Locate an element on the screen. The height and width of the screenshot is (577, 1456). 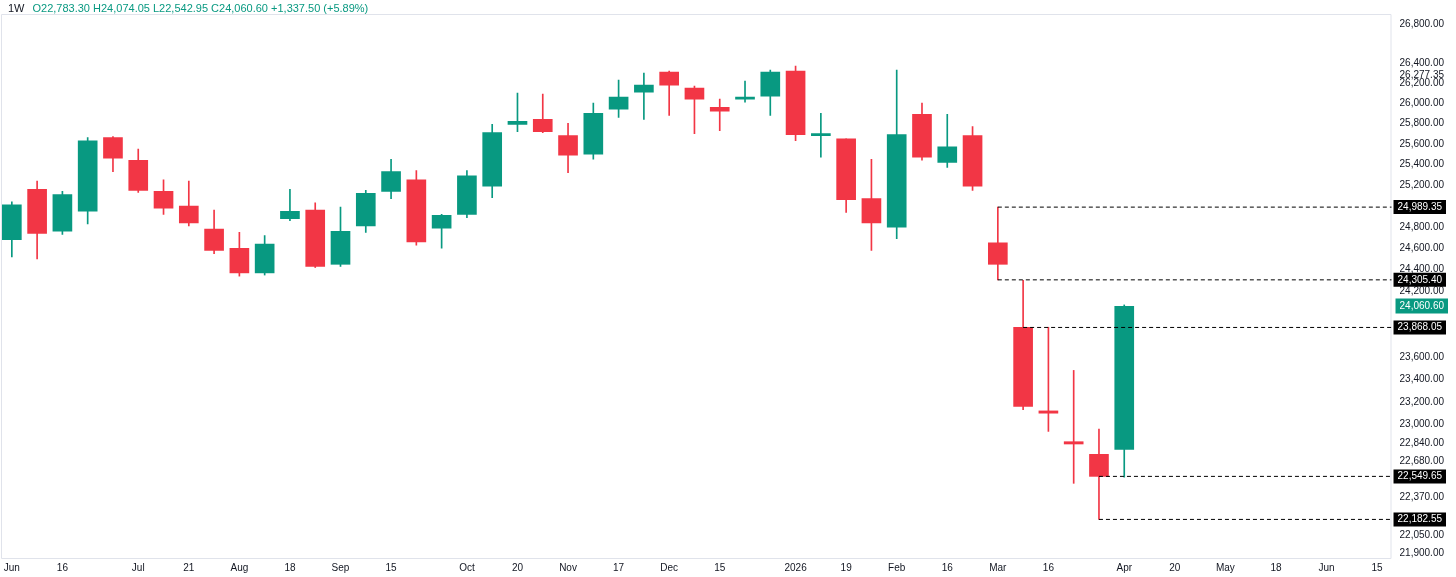
y-tick-label: 23,000.00 is located at coordinates (1422, 424).